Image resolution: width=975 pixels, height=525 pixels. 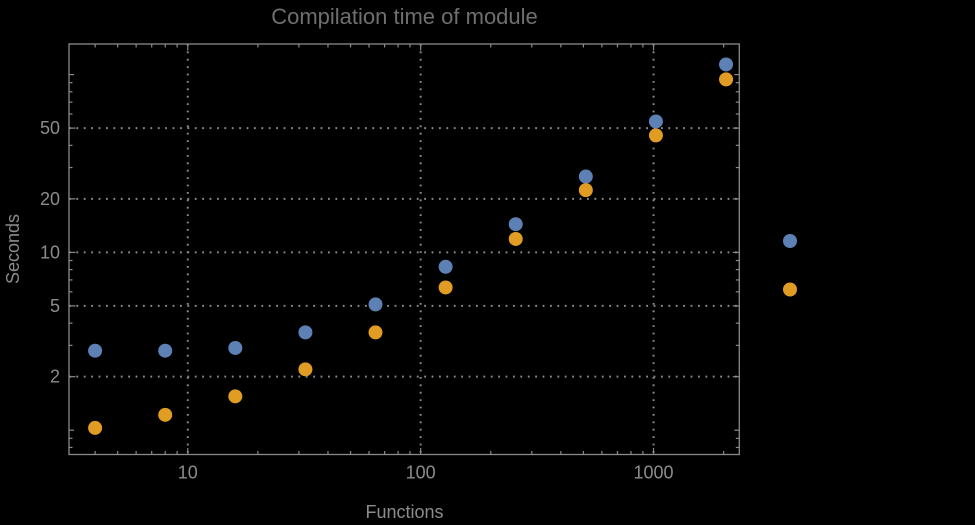 What do you see at coordinates (404, 512) in the screenshot?
I see `x-axis-label: Functions` at bounding box center [404, 512].